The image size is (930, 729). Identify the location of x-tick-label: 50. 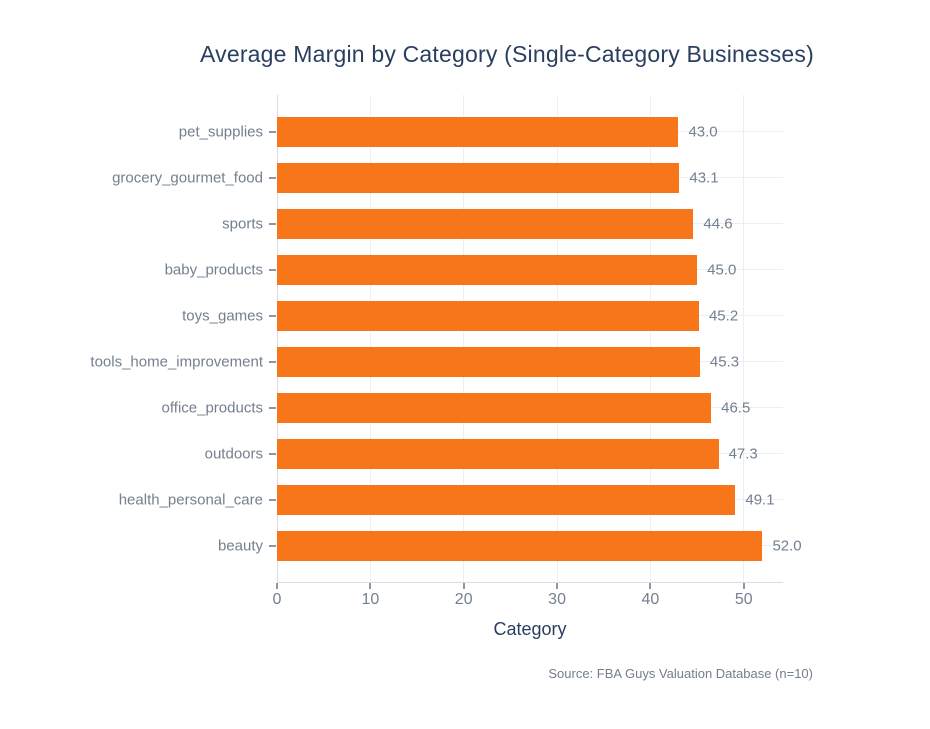
(743, 599).